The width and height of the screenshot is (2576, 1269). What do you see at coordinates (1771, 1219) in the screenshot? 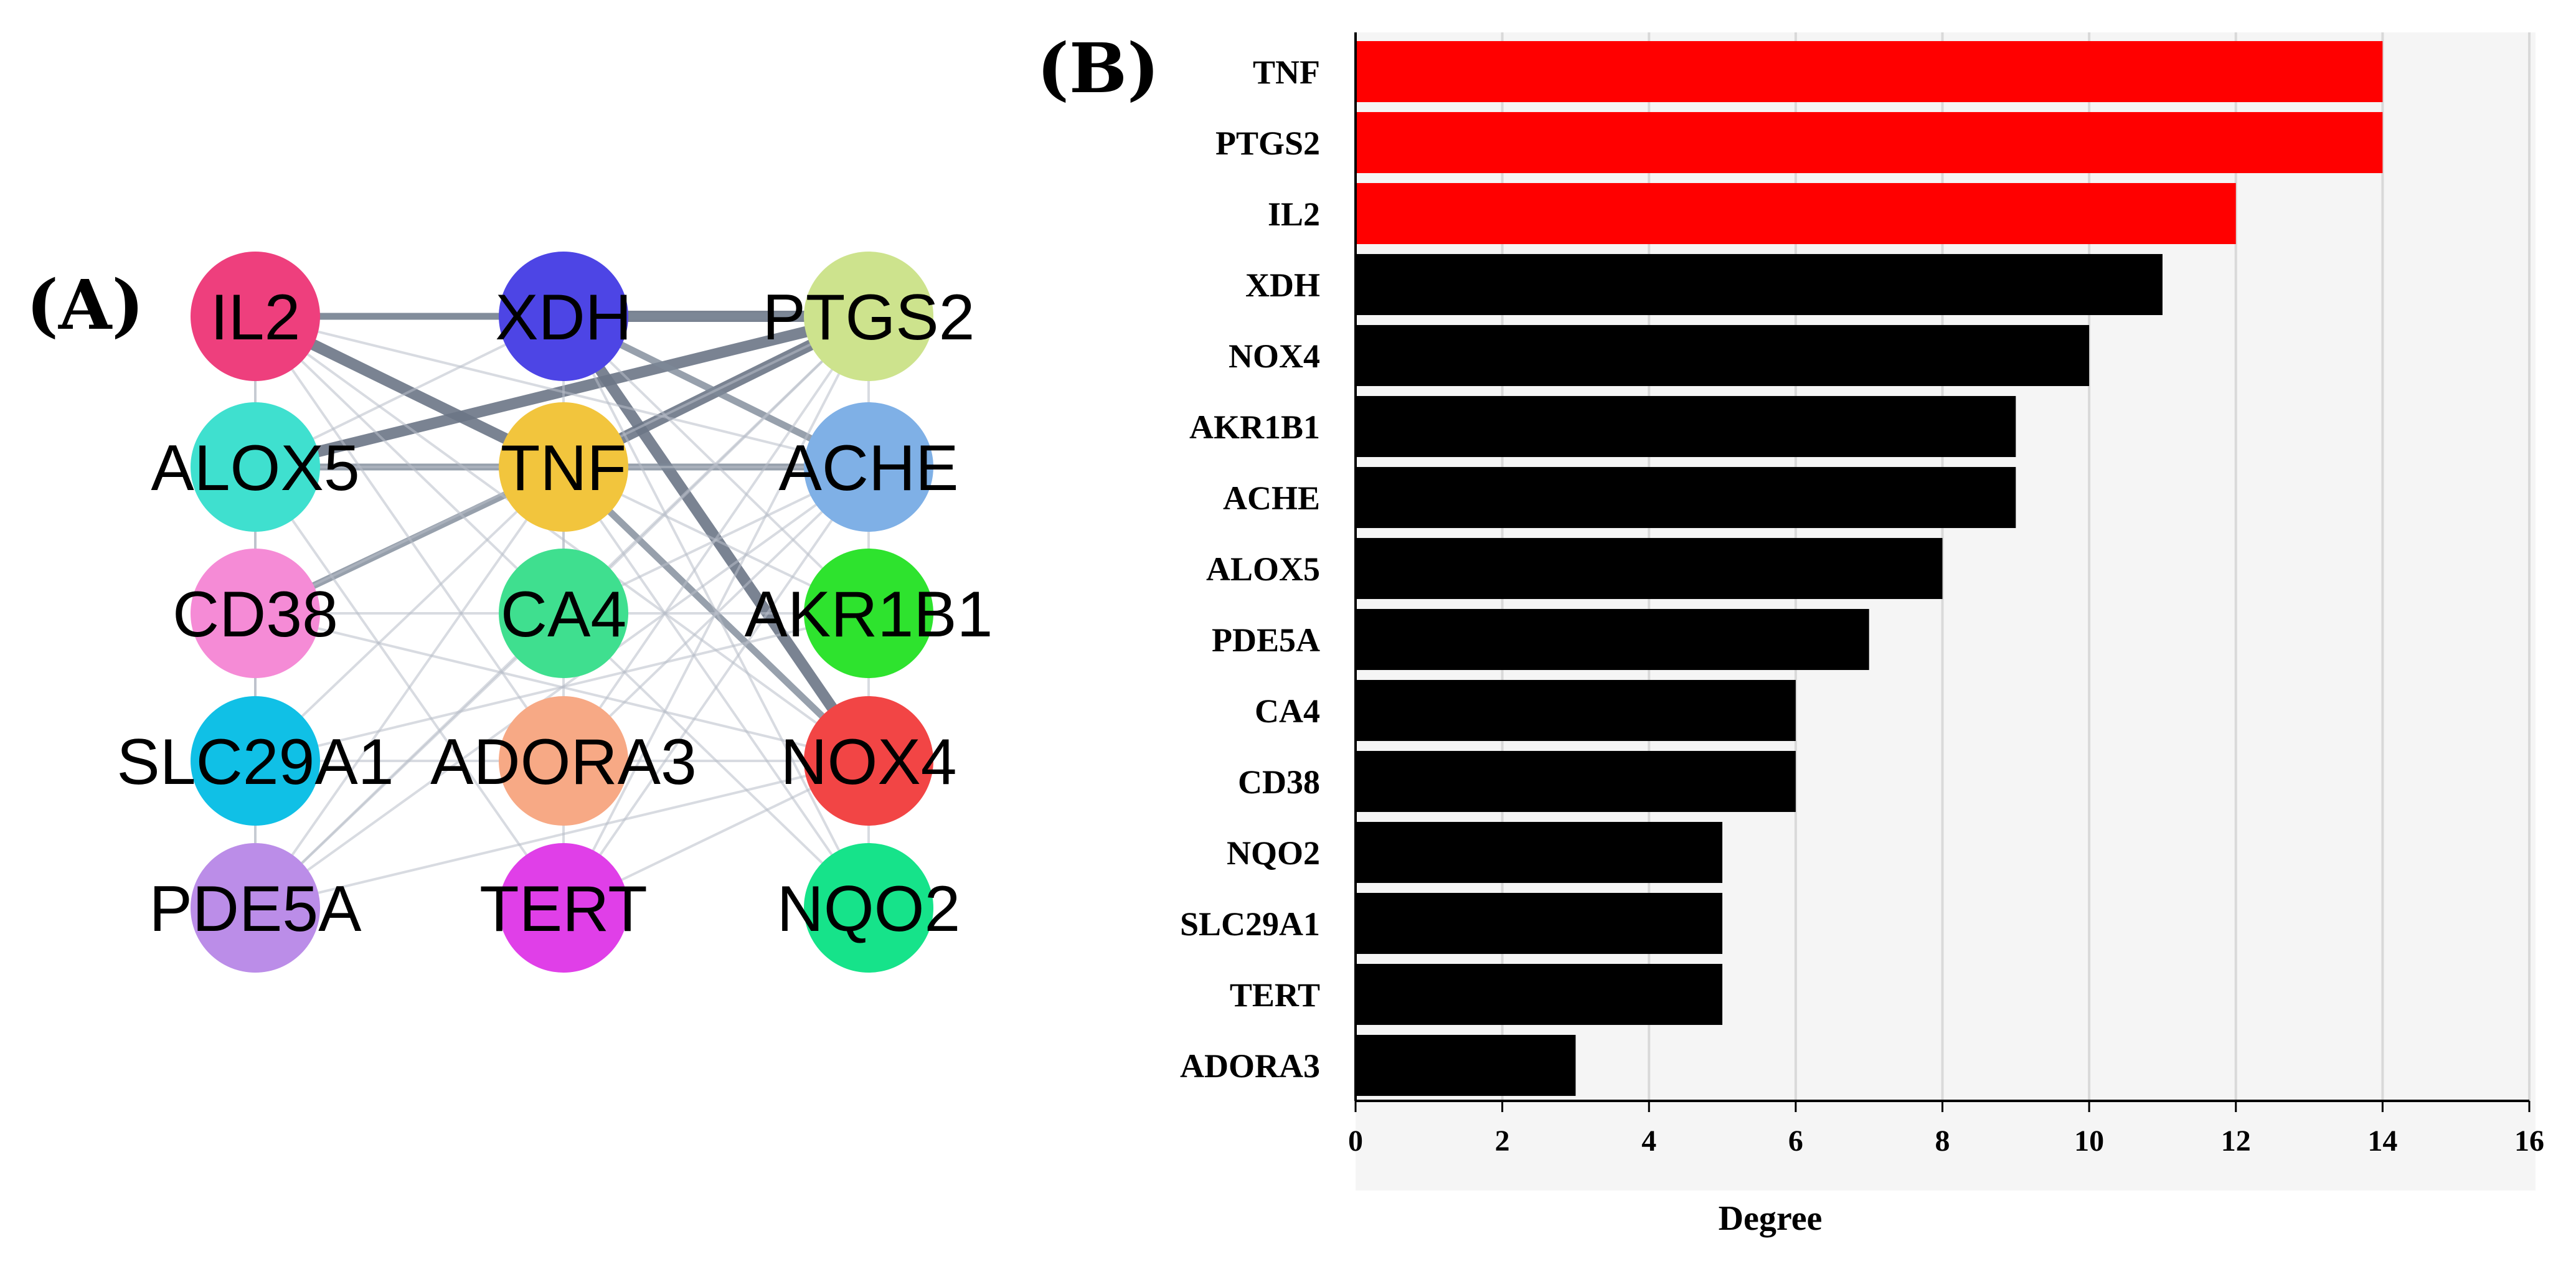
I see `x-axis-title: Degree` at bounding box center [1771, 1219].